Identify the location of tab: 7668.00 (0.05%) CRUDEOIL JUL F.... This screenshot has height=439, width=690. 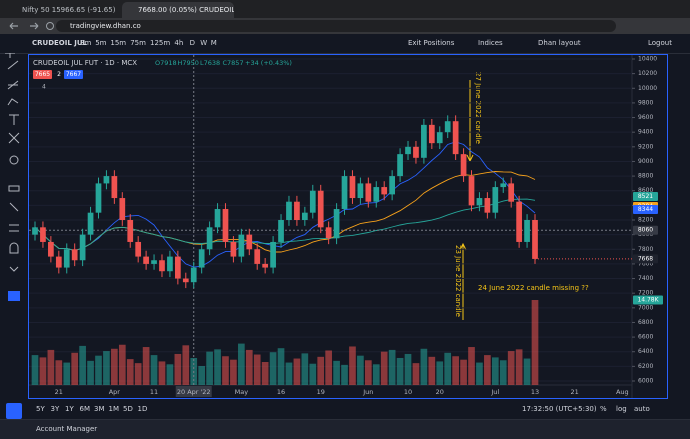
(178, 10).